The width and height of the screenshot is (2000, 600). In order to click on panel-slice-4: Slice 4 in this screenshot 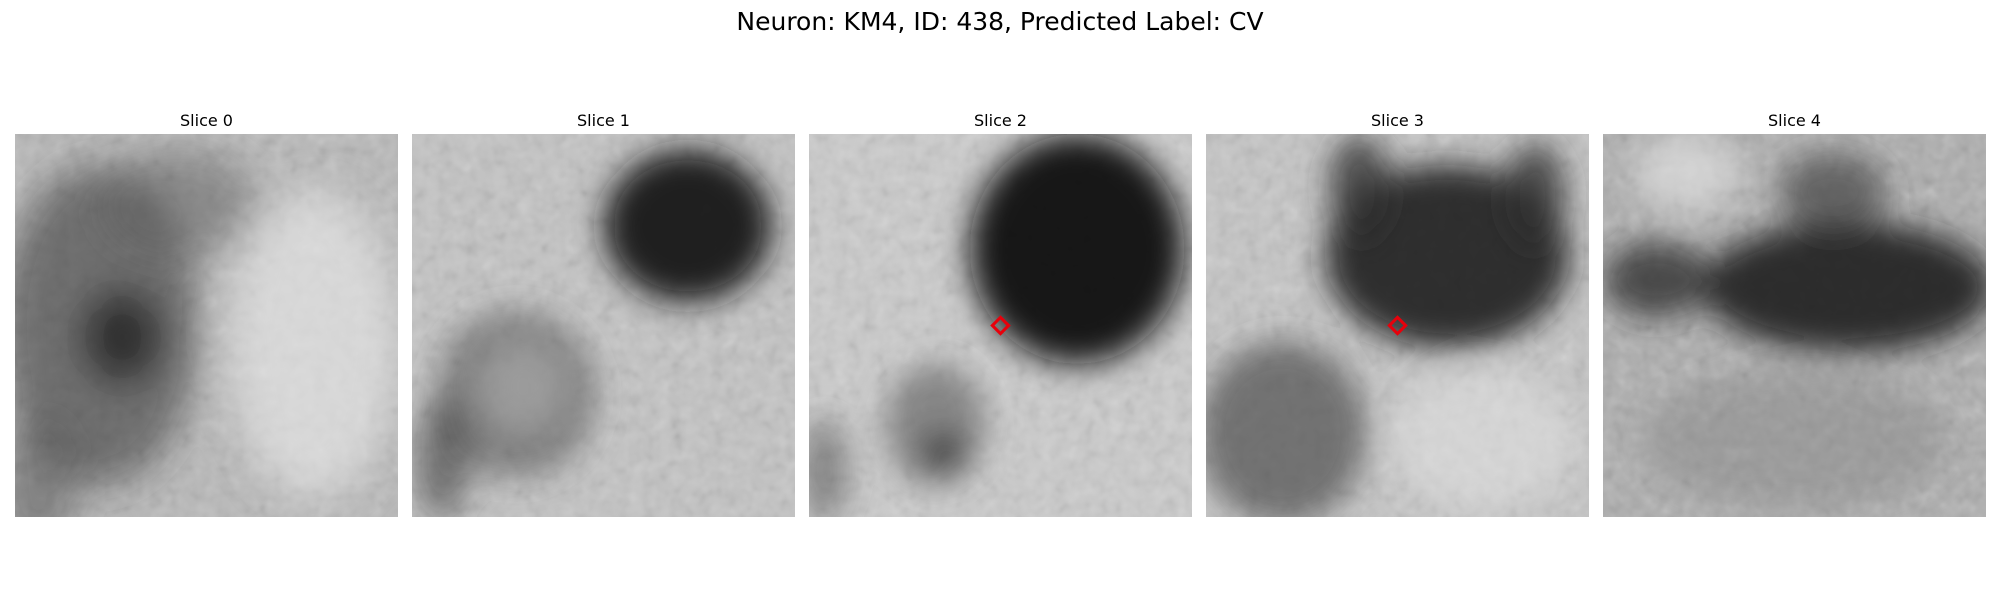, I will do `click(1794, 312)`.